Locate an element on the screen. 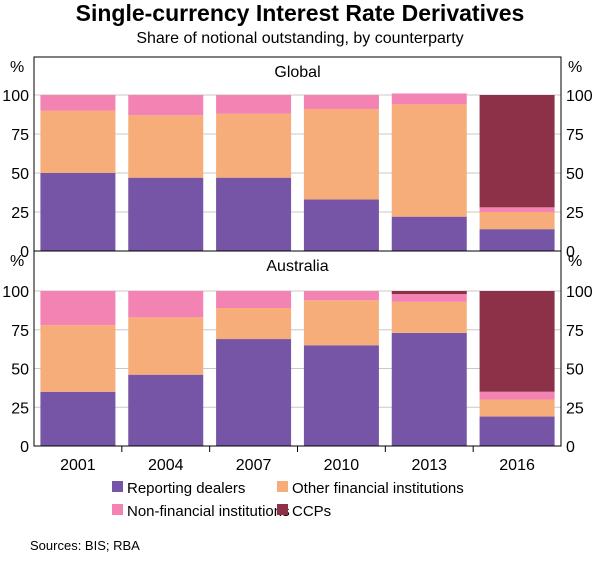 This screenshot has width=600, height=563. x-tick-label: 2007 is located at coordinates (254, 465).